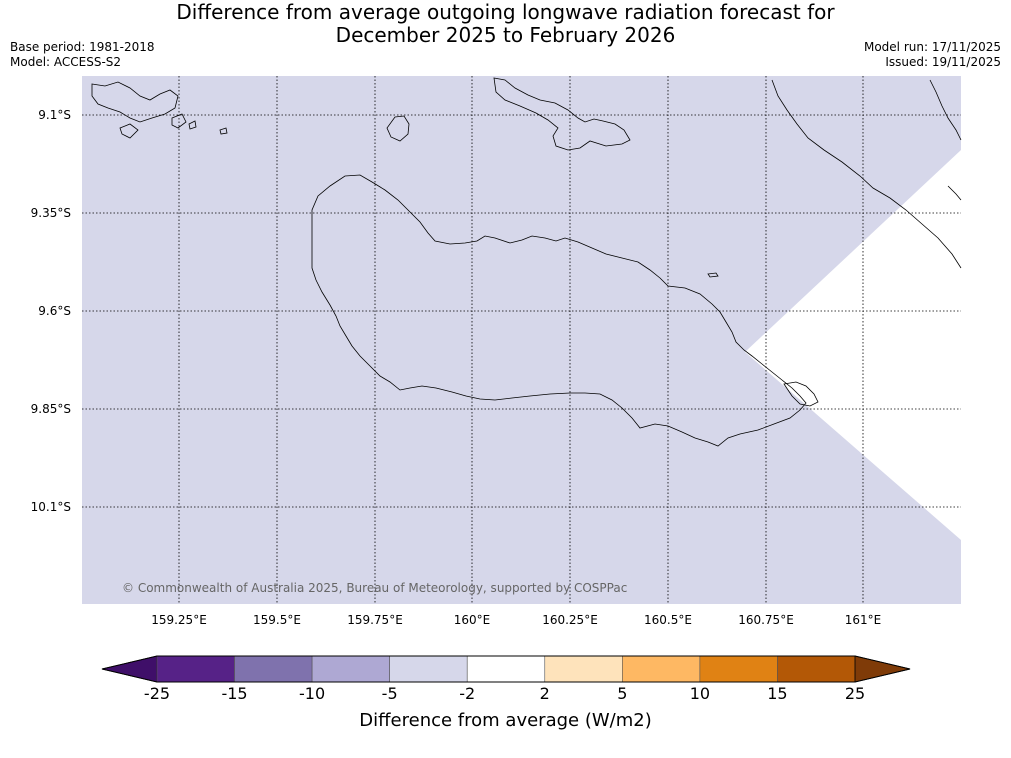 This screenshot has height=758, width=1011. What do you see at coordinates (50, 409) in the screenshot?
I see `lat-label-9-85: 9.85°S` at bounding box center [50, 409].